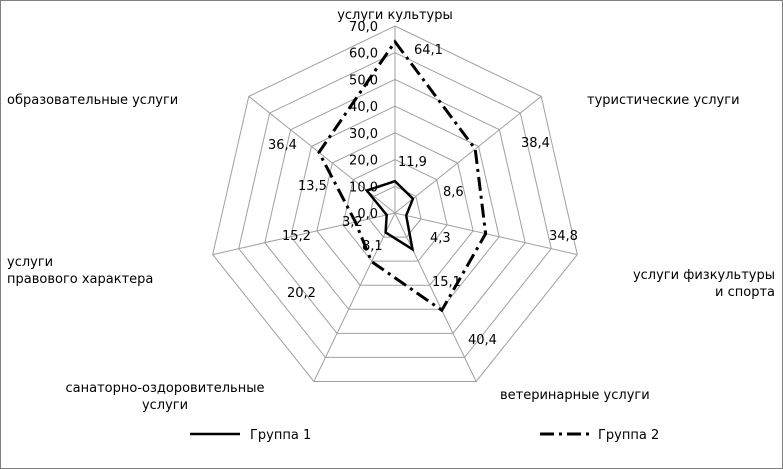 This screenshot has width=783, height=469. Describe the element at coordinates (535, 143) in the screenshot. I see `data-label: 38,4` at that location.